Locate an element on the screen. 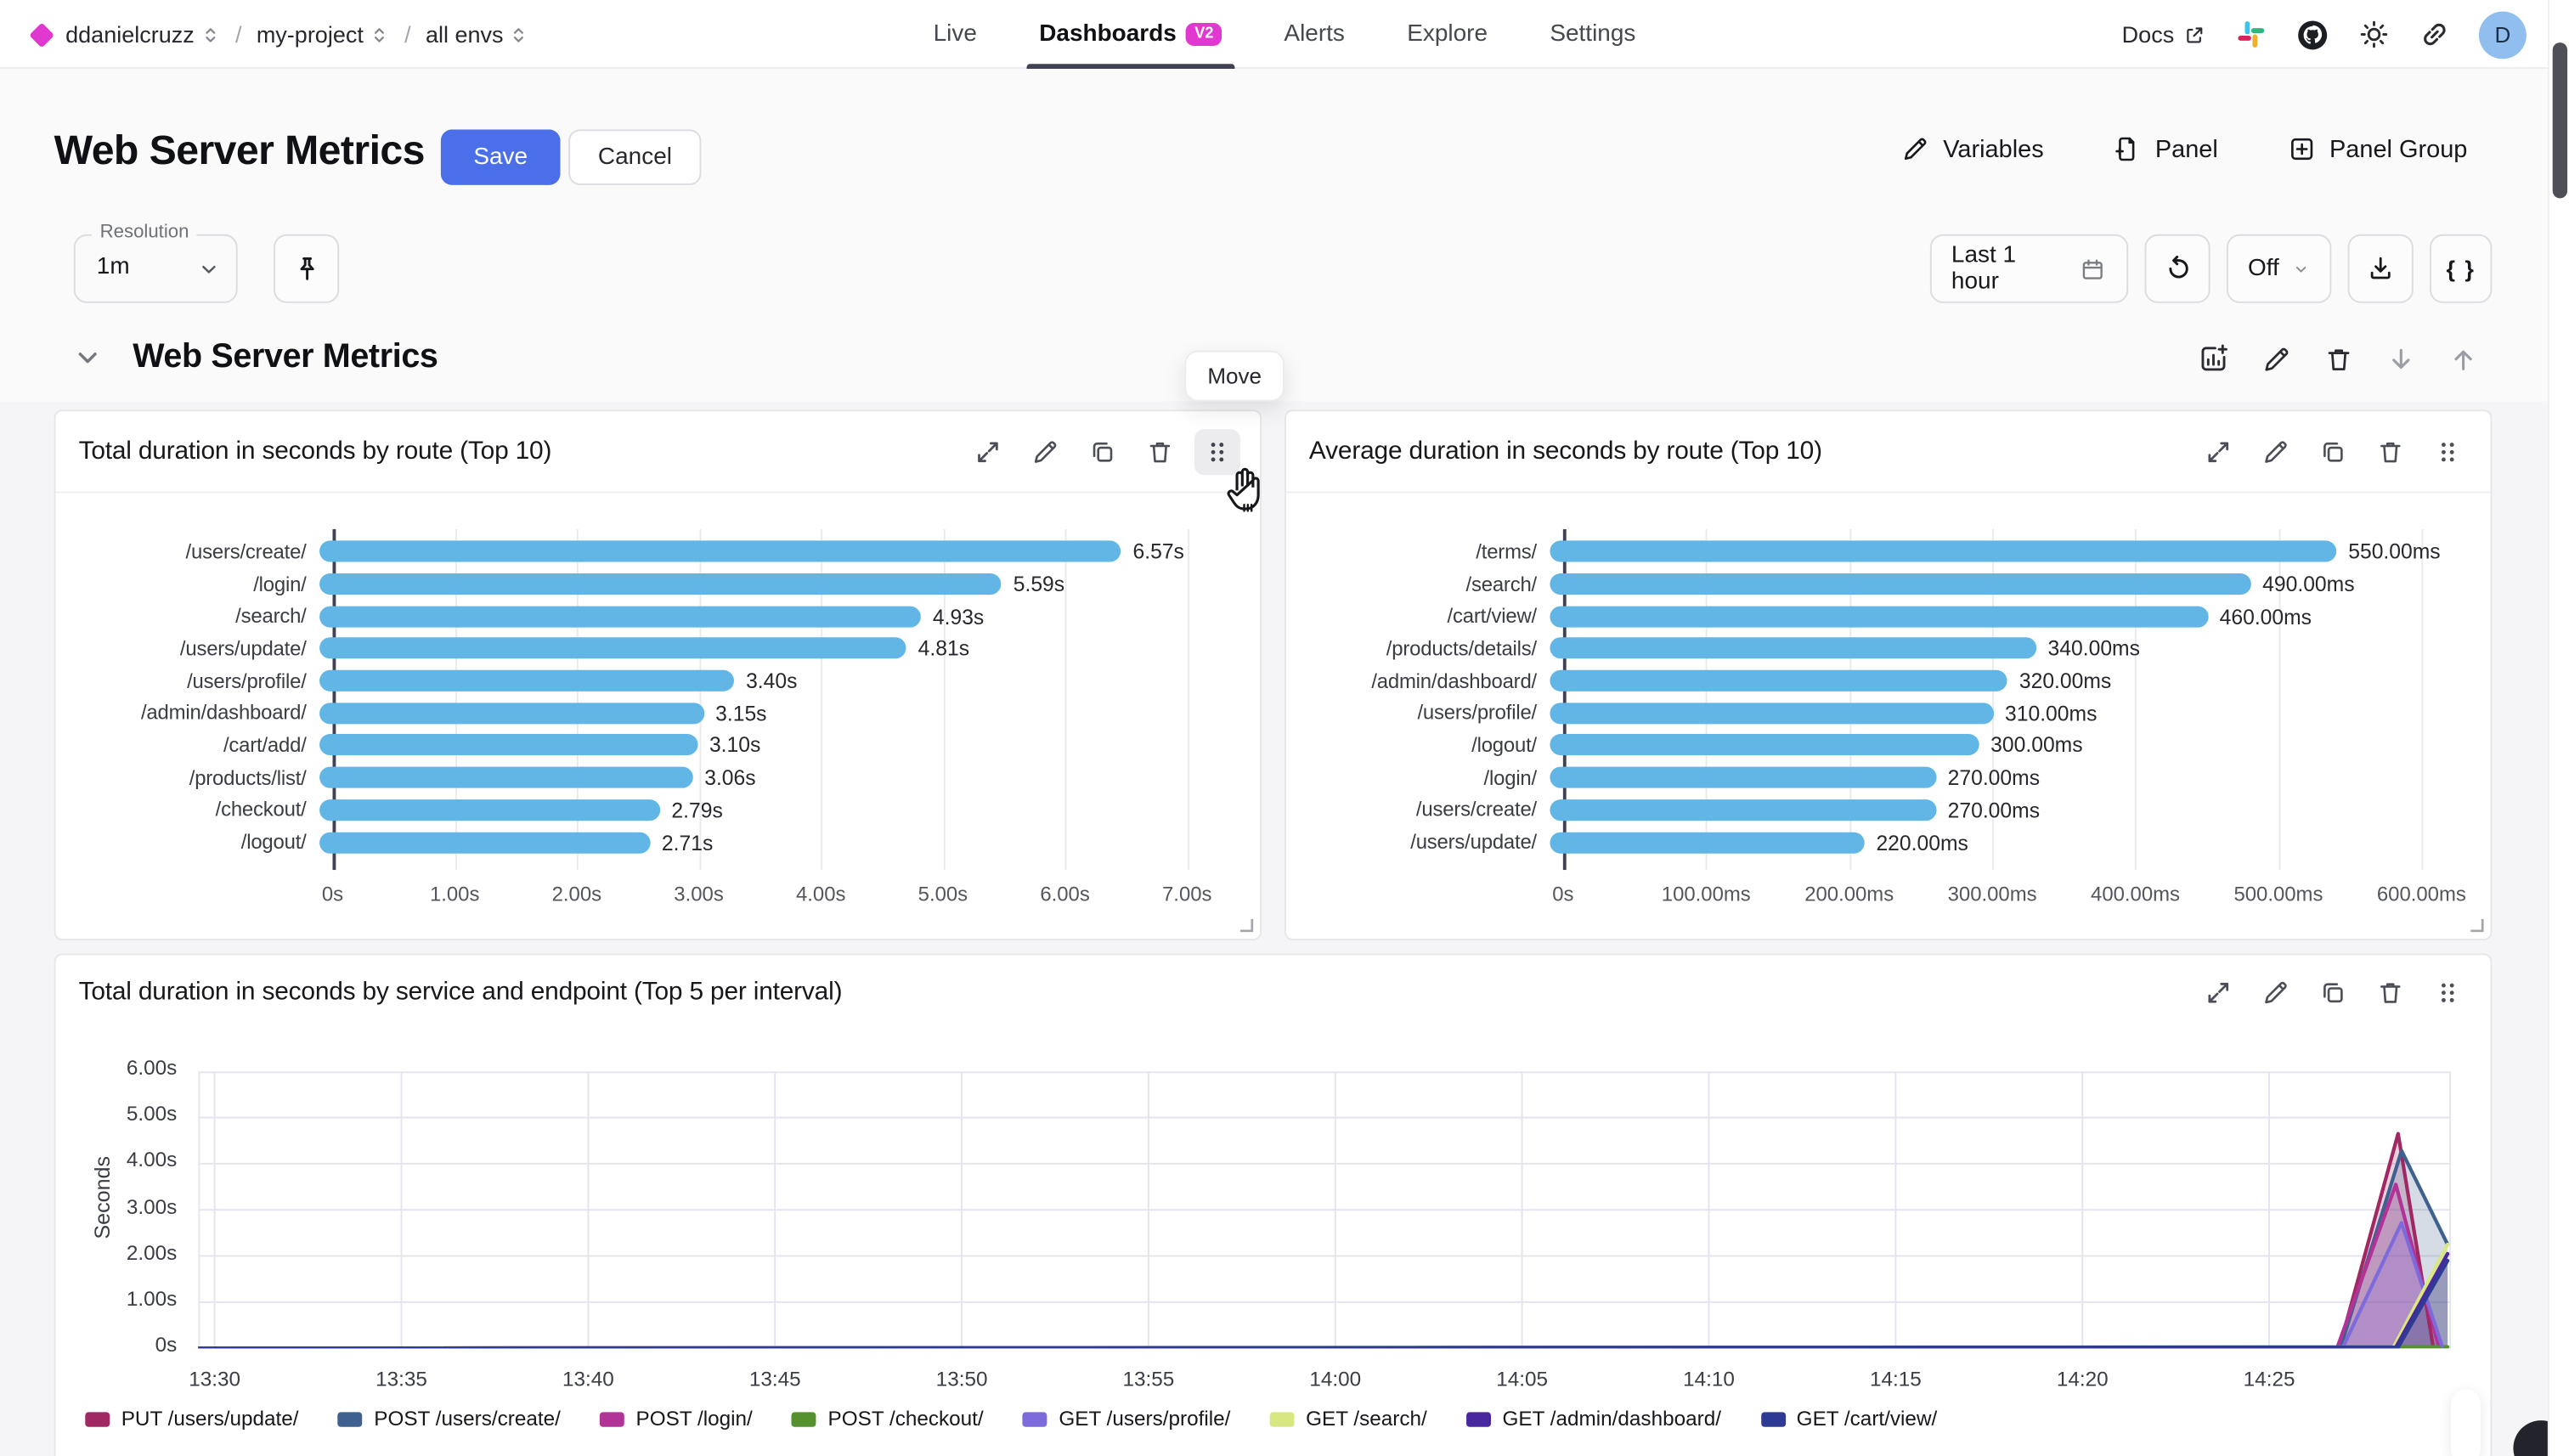 The width and height of the screenshot is (2569, 1456). floating-scroll-pill is located at coordinates (2466, 1422).